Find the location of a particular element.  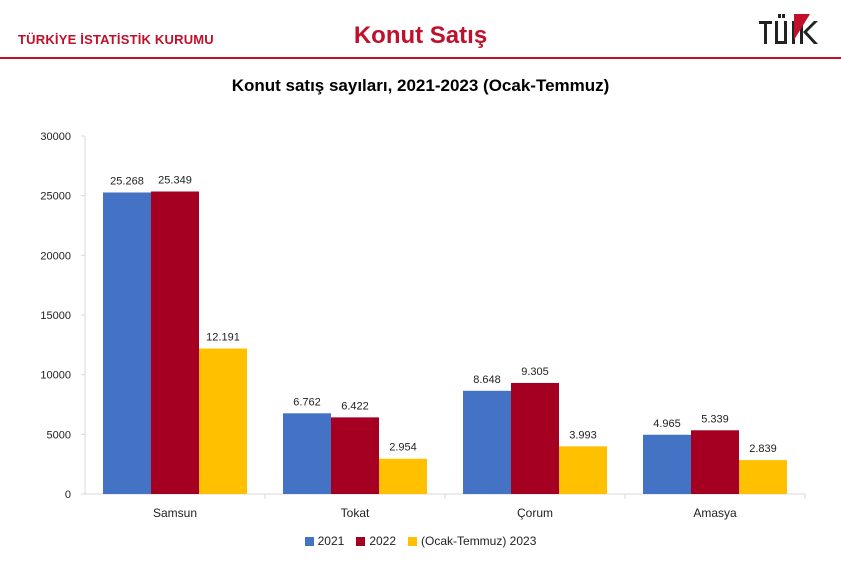

y-tick-label: 5000 is located at coordinates (59, 435).